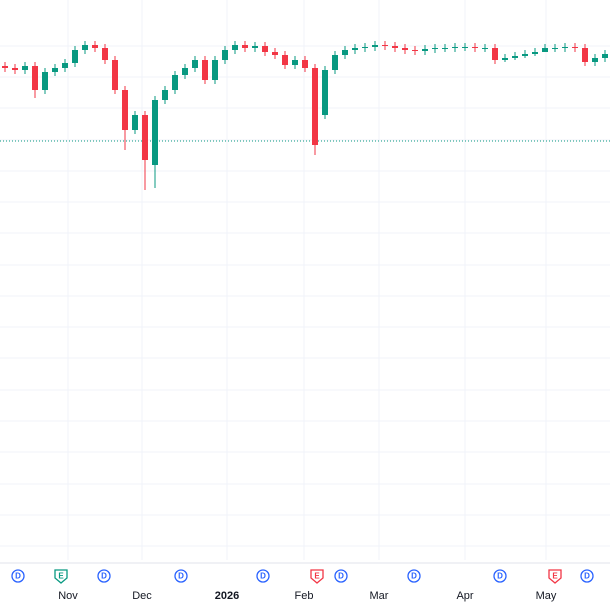 Image resolution: width=610 pixels, height=615 pixels. Describe the element at coordinates (227, 596) in the screenshot. I see `x-tick-label: 2026` at that location.